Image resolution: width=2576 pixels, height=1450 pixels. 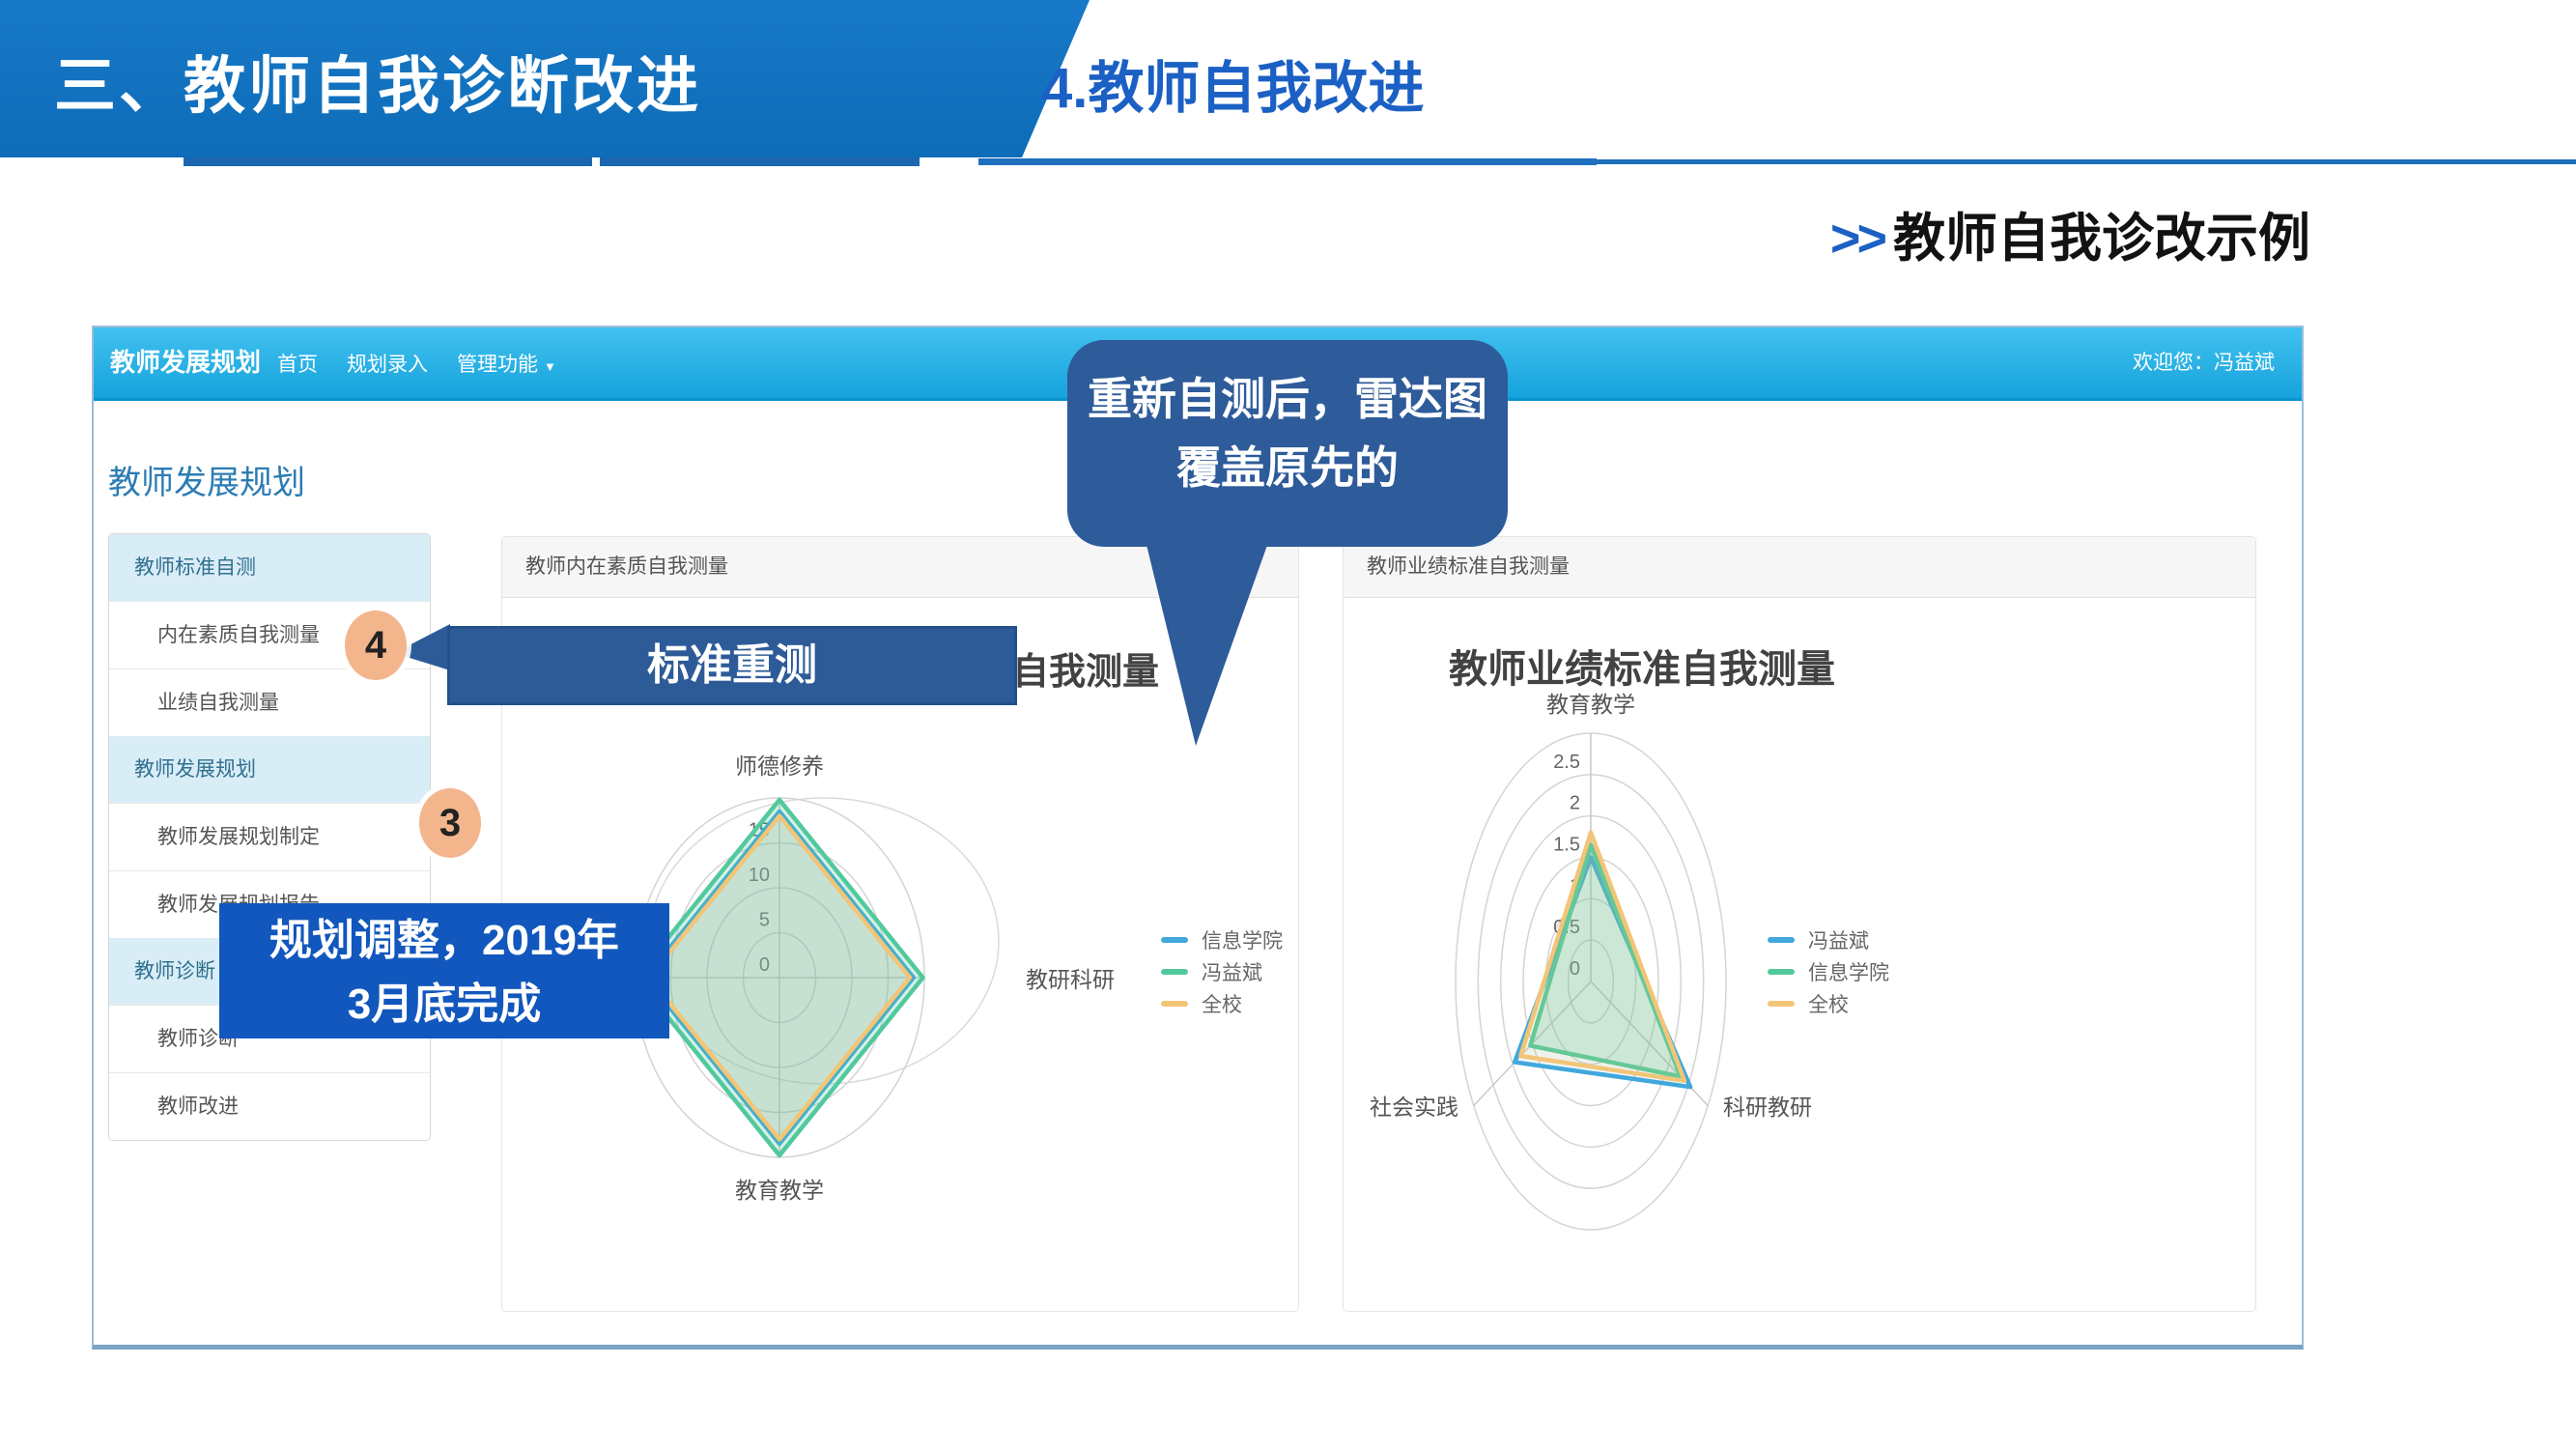 I want to click on chart-title-performance: 教师业绩标准自我测量, so click(x=1642, y=670).